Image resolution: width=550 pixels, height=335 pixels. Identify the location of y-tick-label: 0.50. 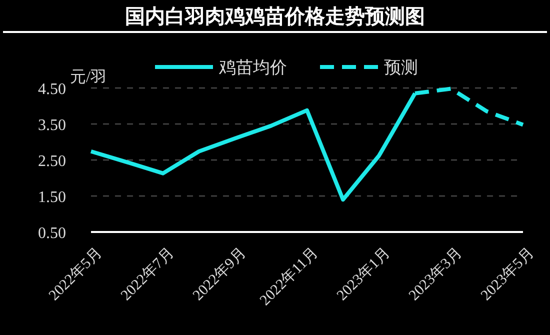
(52, 233).